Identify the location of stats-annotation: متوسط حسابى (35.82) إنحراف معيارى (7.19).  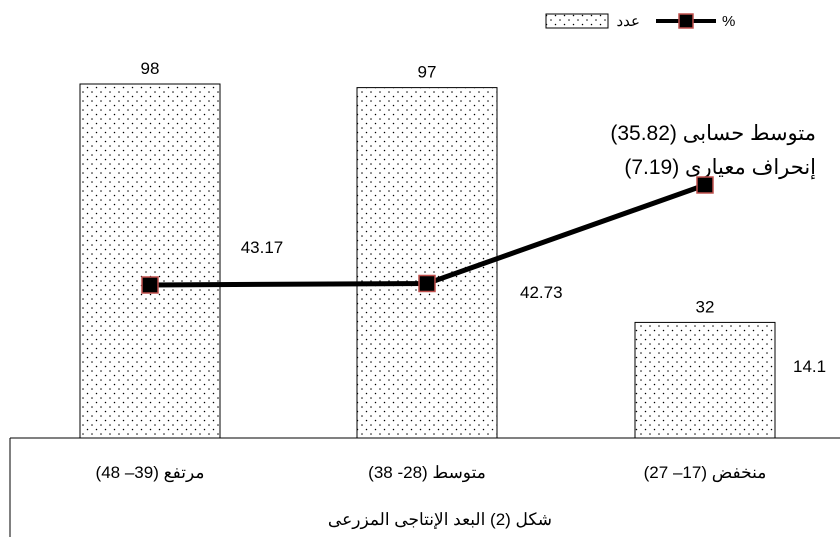
(713, 151).